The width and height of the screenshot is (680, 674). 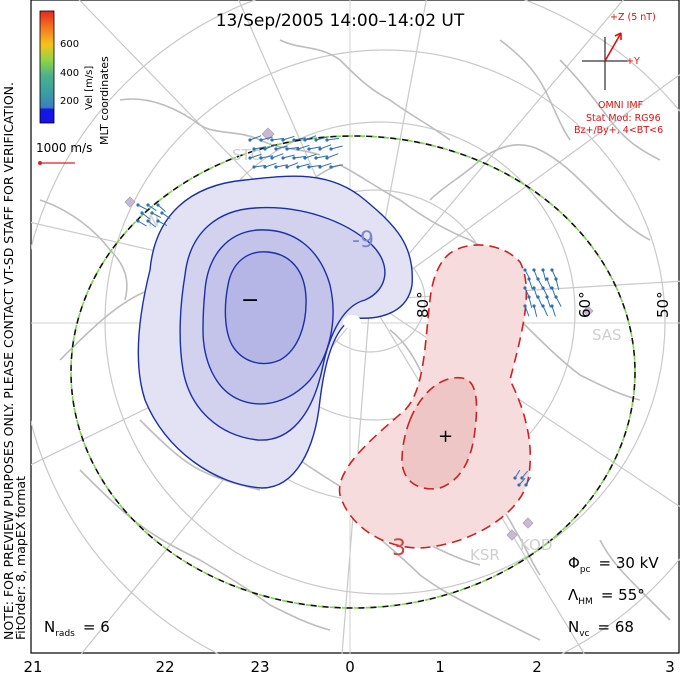 I want to click on station-label: SAS, so click(x=607, y=335).